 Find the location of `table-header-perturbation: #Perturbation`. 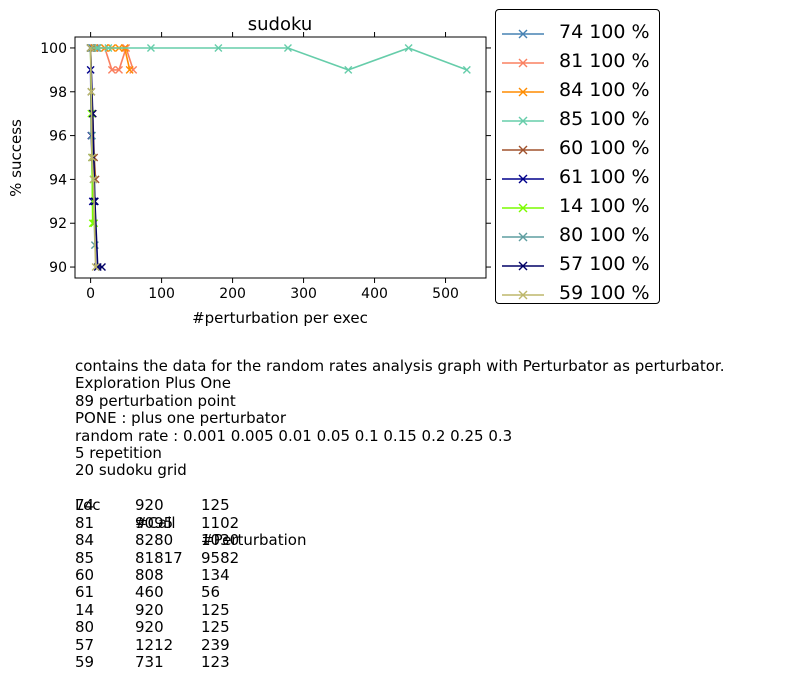

table-header-perturbation: #Perturbation is located at coordinates (254, 540).